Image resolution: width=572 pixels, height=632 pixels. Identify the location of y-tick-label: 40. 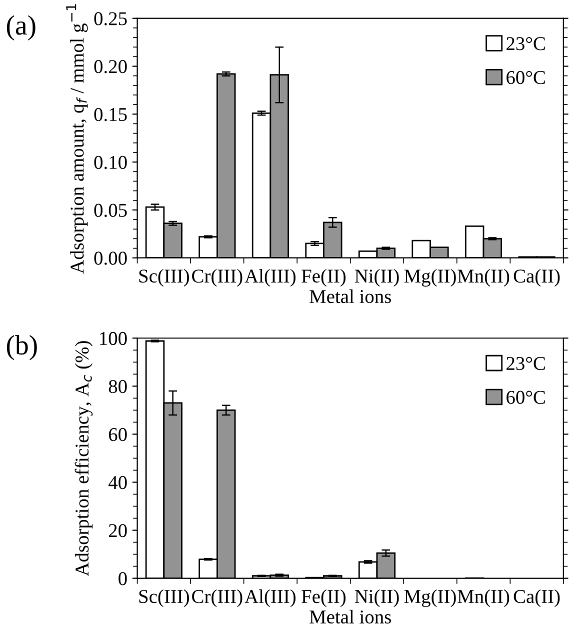
(117, 483).